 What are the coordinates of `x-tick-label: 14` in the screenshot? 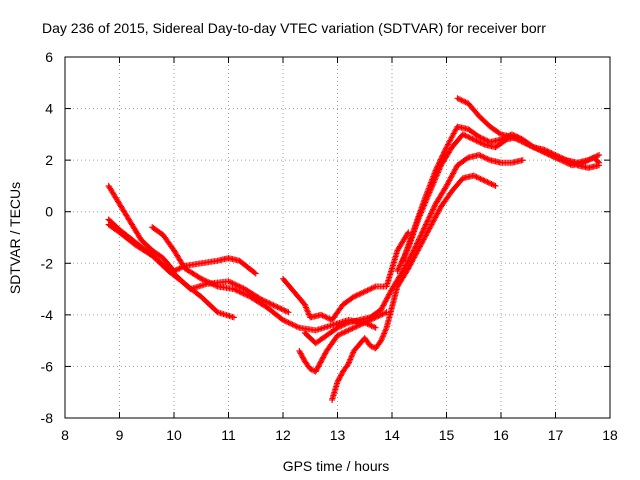 It's located at (392, 435).